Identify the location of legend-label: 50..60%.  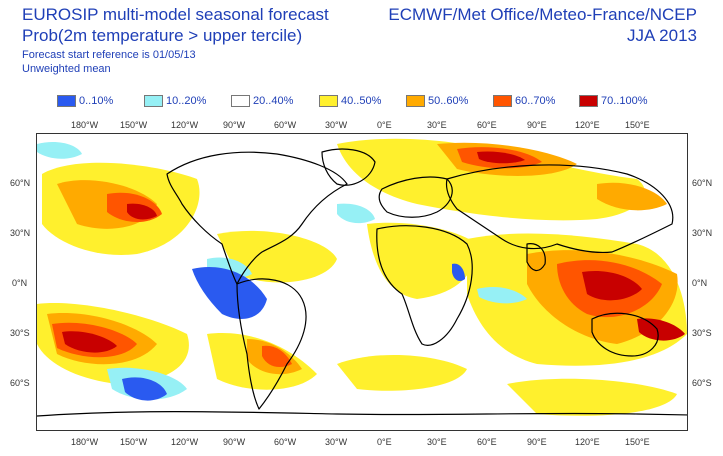
(448, 101).